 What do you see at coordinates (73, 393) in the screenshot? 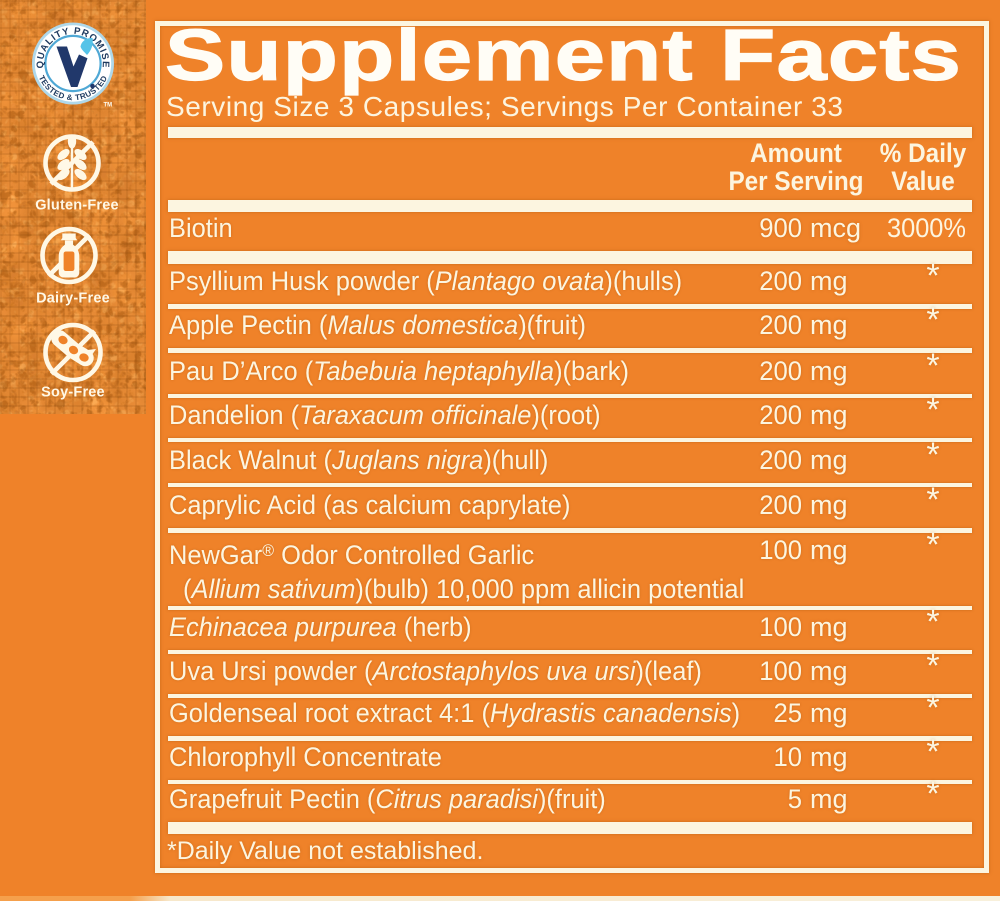
I see `svg-text: Soy-Free` at bounding box center [73, 393].